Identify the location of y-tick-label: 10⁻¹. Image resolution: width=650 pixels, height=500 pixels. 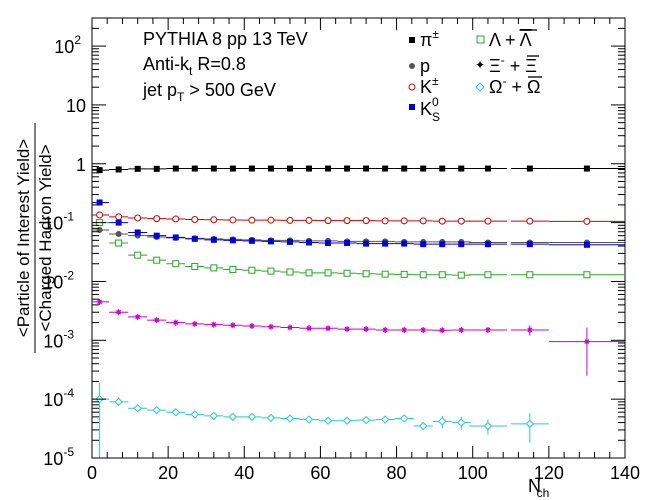
(58, 222).